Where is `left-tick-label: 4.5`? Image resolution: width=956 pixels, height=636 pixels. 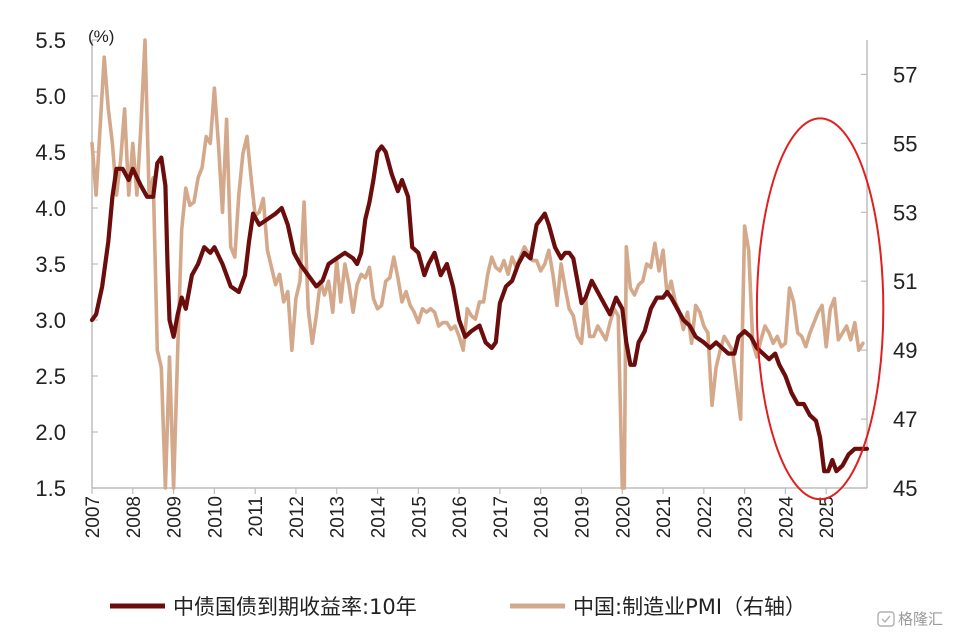 left-tick-label: 4.5 is located at coordinates (50, 152).